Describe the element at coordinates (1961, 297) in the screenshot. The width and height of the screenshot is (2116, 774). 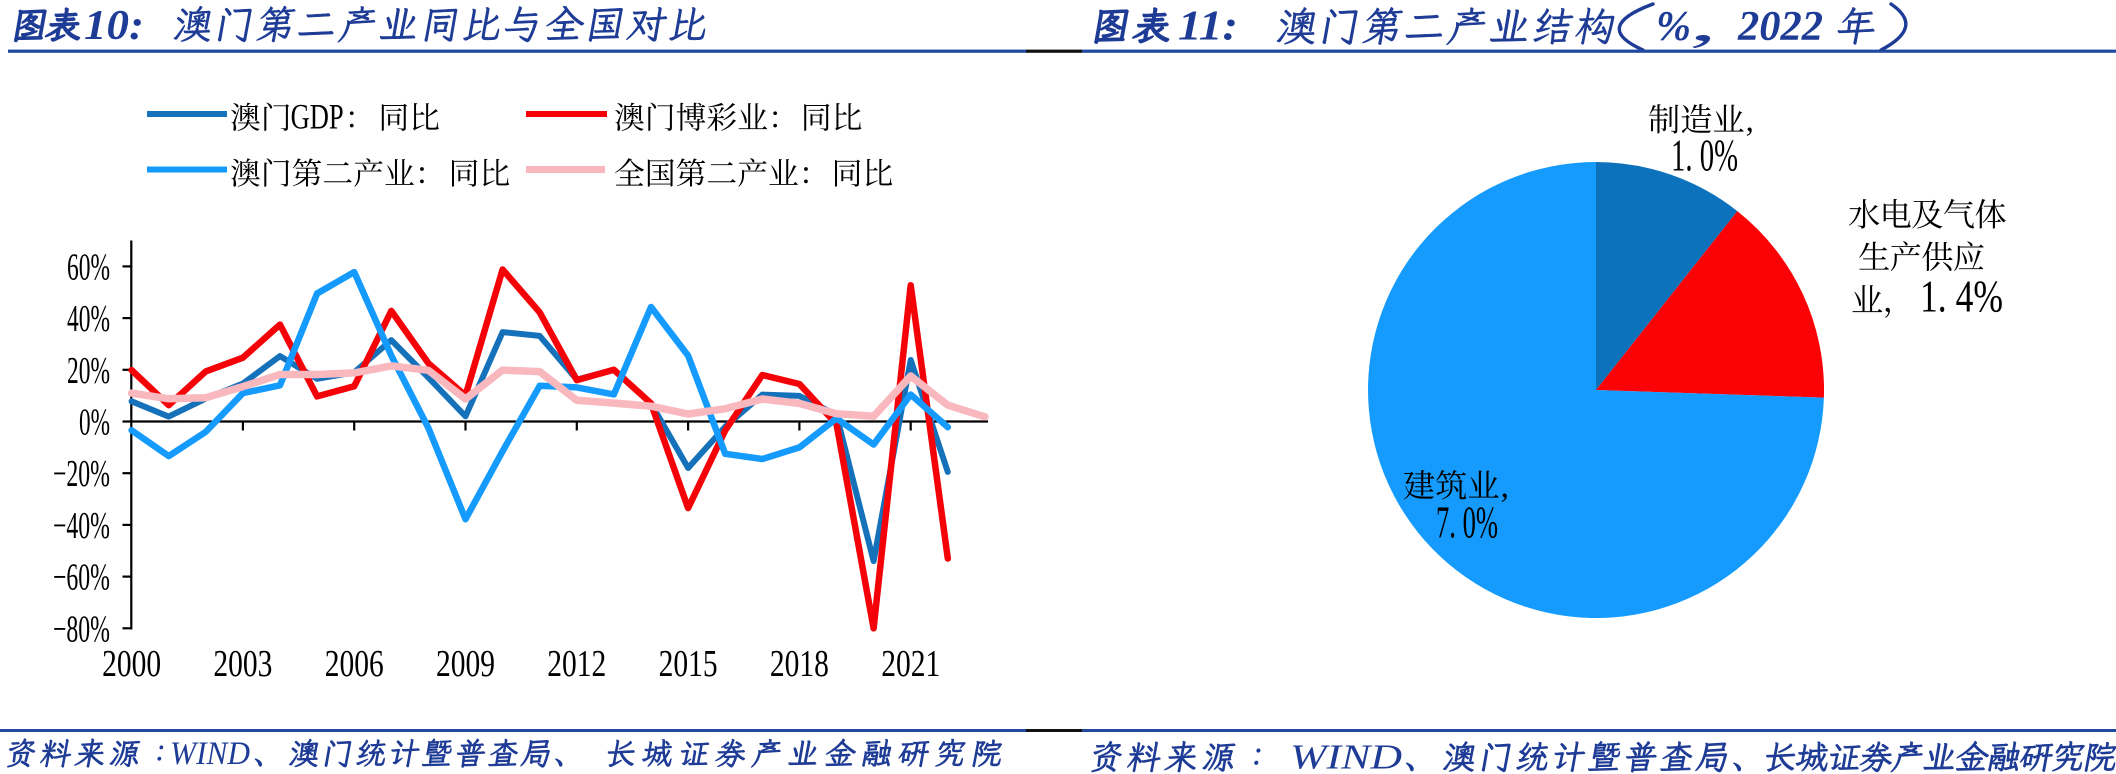
I see `svg-text: 1. 4%` at that location.